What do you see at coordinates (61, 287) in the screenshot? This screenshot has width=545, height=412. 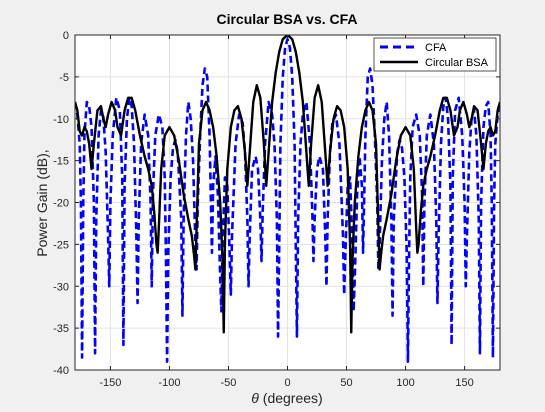 I see `y-tick-label: -30` at bounding box center [61, 287].